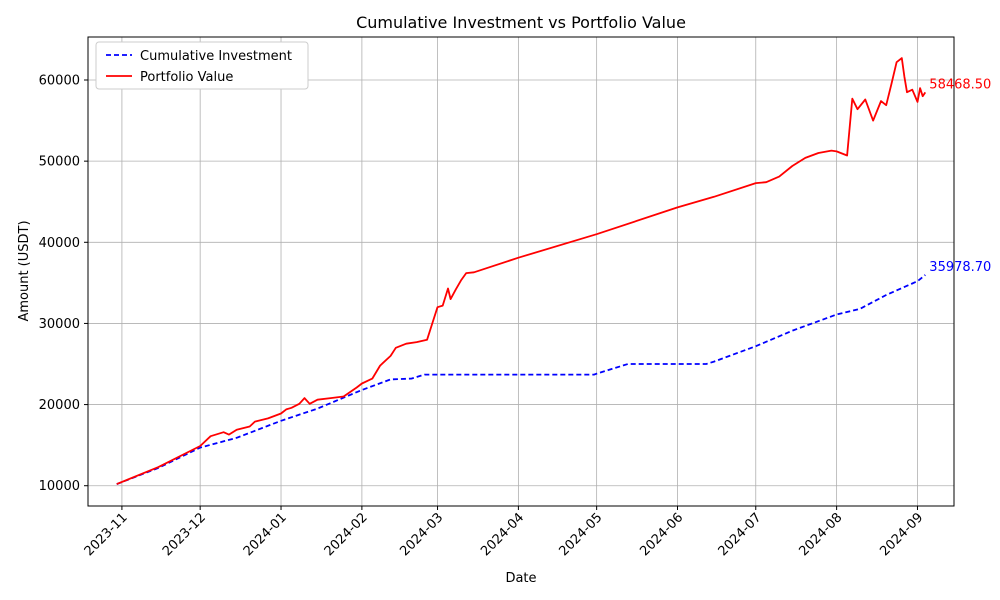 The width and height of the screenshot is (1000, 600). I want to click on x-tick-label: 2024-02, so click(346, 534).